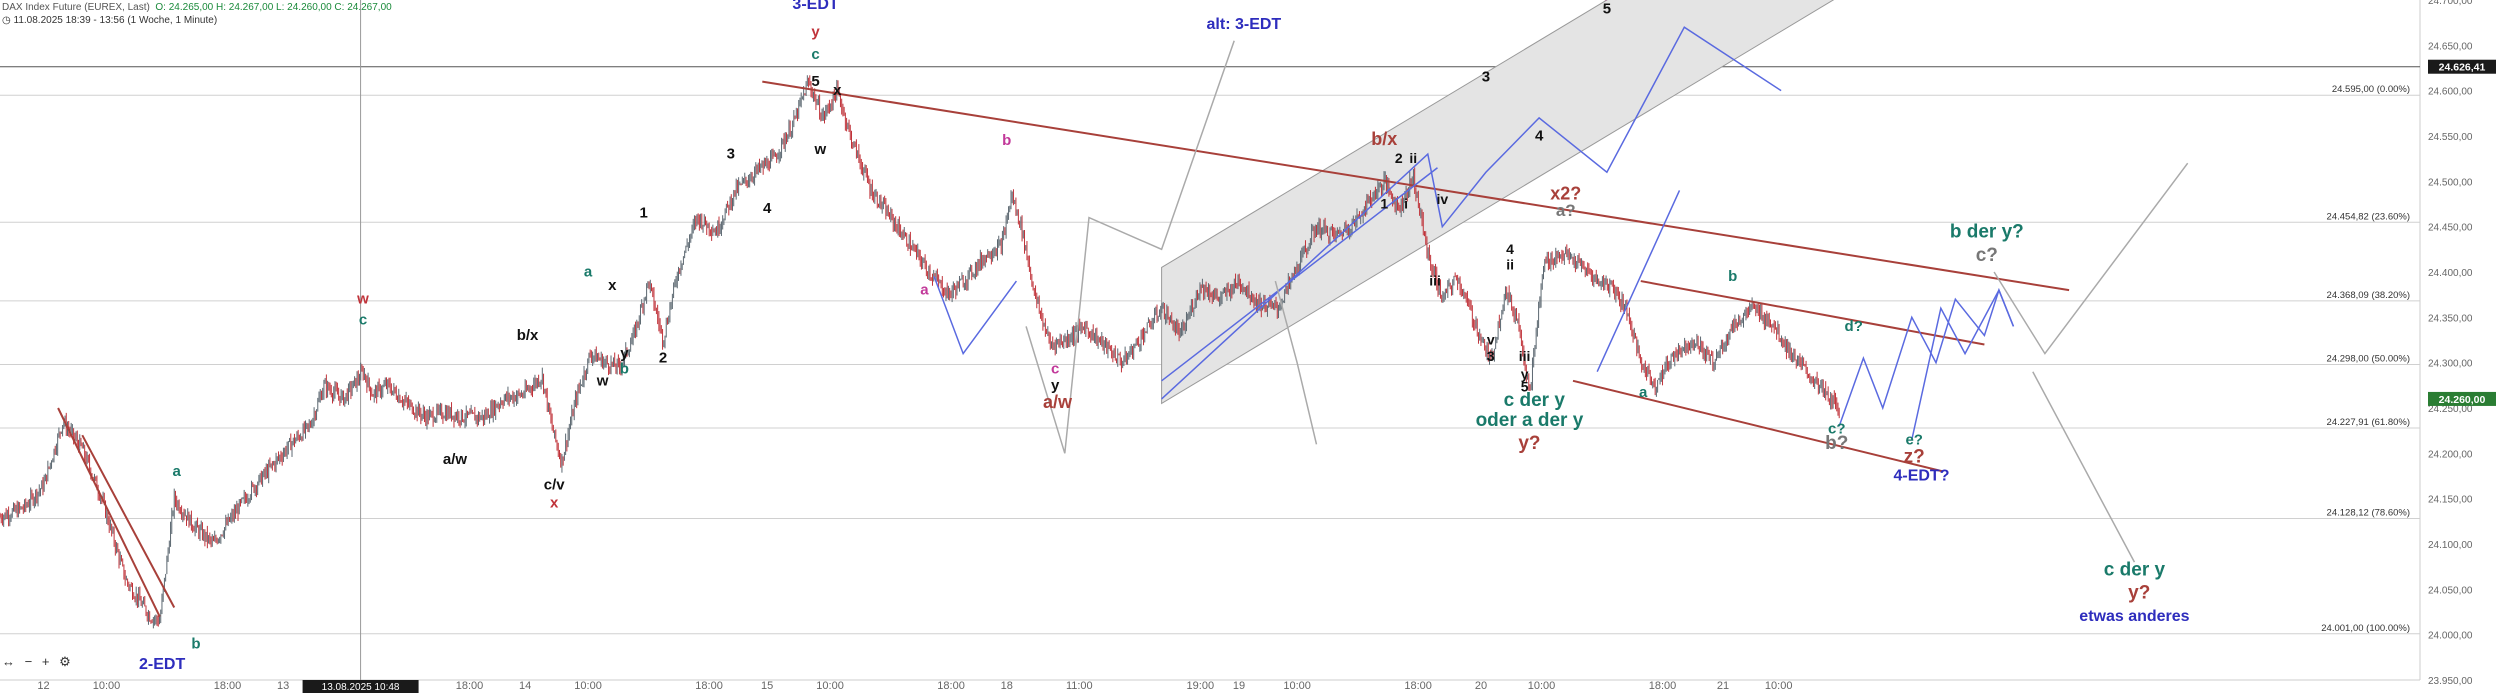 Image resolution: width=2500 pixels, height=693 pixels. I want to click on zoom-out-button: −, so click(28, 661).